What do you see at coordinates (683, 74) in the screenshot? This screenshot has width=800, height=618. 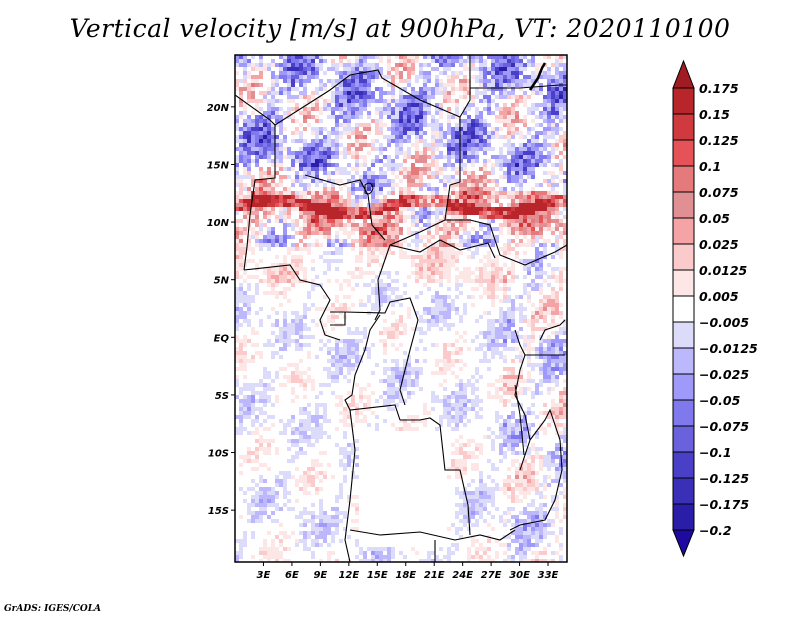 I see `colorbar-top-arrow` at bounding box center [683, 74].